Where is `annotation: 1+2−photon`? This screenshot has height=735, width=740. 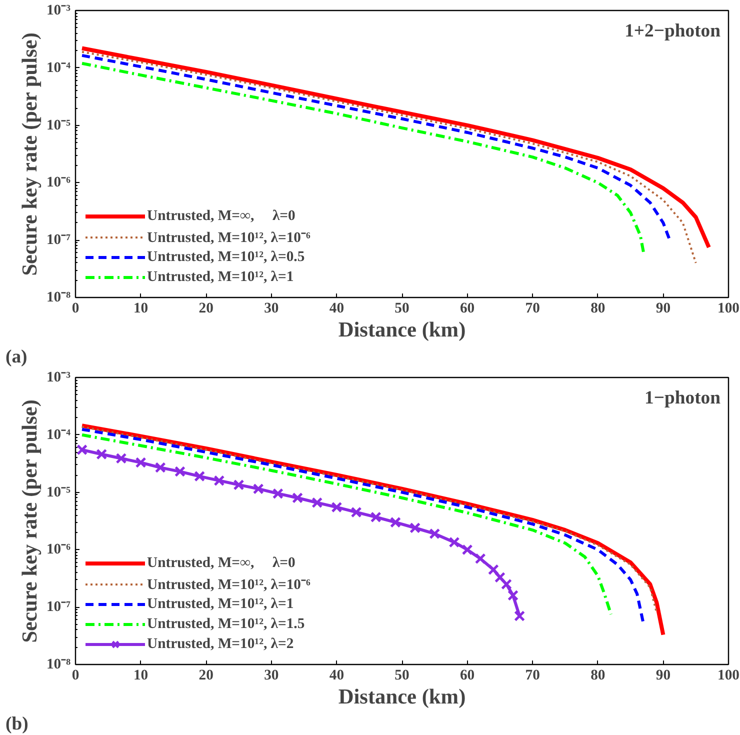
annotation: 1+2−photon is located at coordinates (673, 31).